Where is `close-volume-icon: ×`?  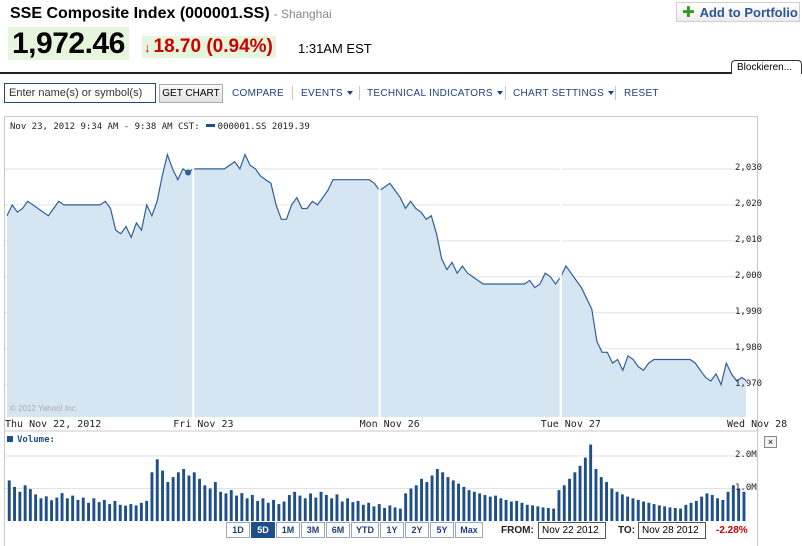
close-volume-icon: × is located at coordinates (770, 442).